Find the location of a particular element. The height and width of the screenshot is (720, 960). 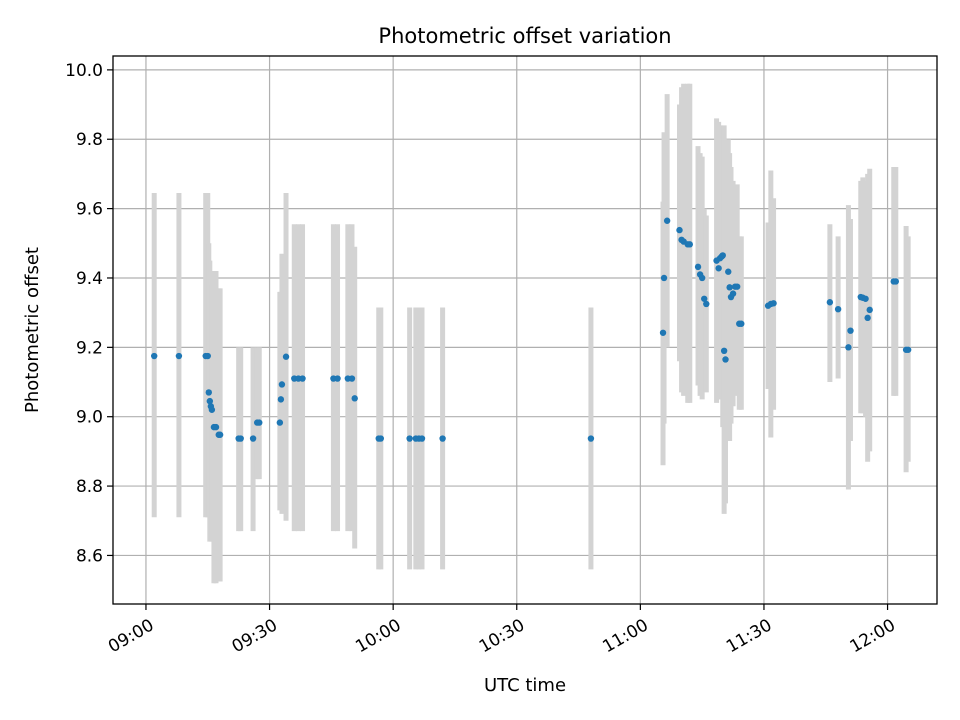

x-axis-label: UTC time is located at coordinates (525, 685).